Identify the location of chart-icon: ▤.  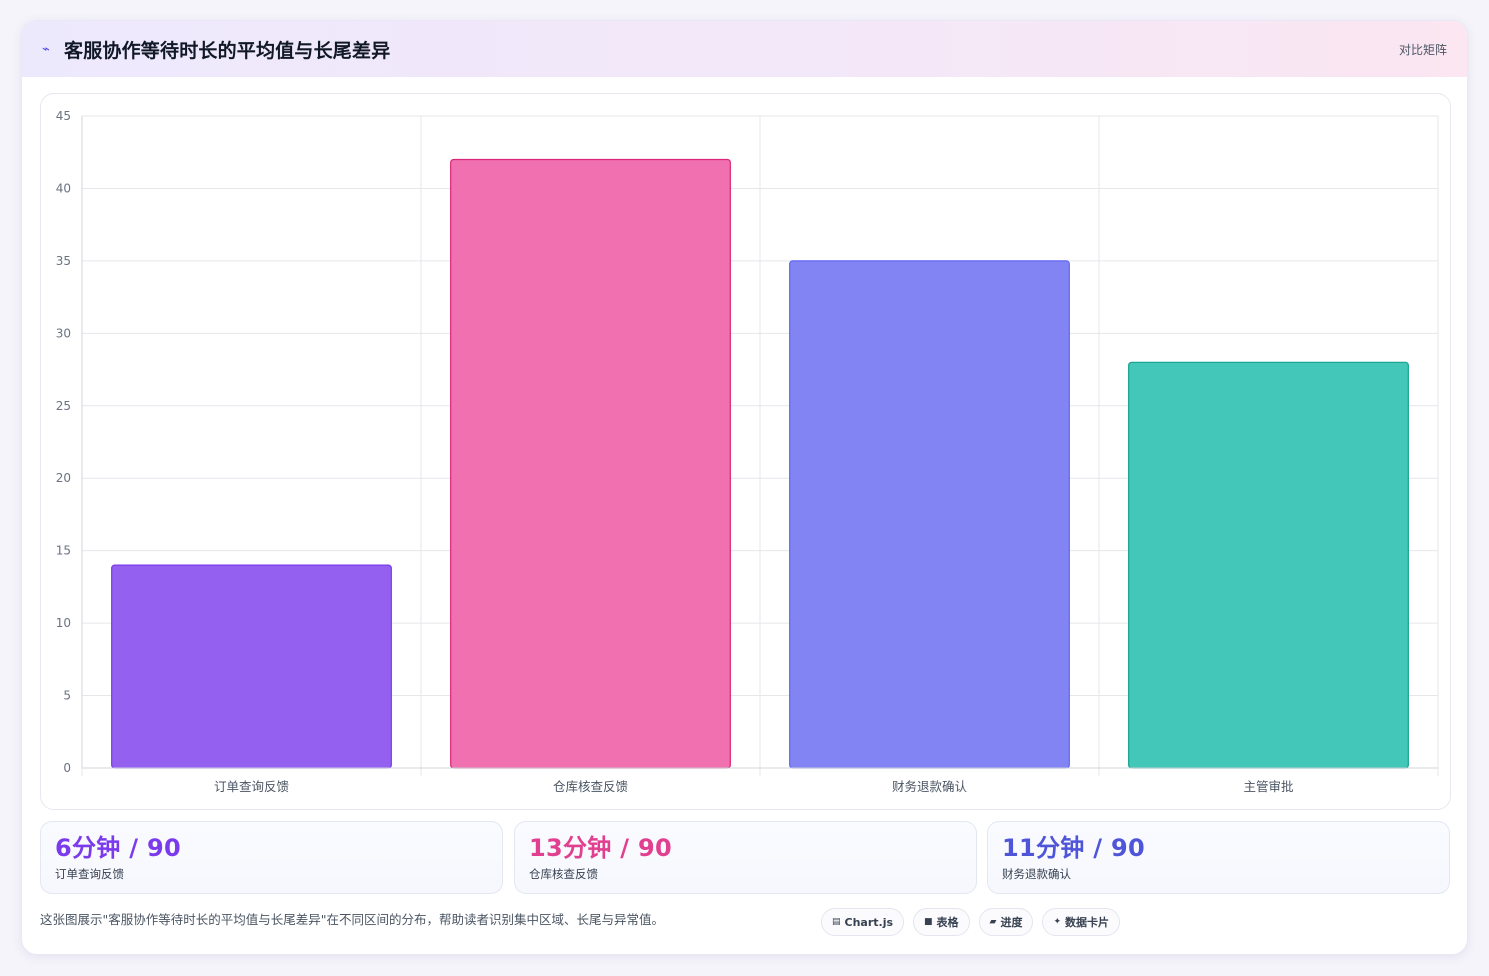
(836, 922).